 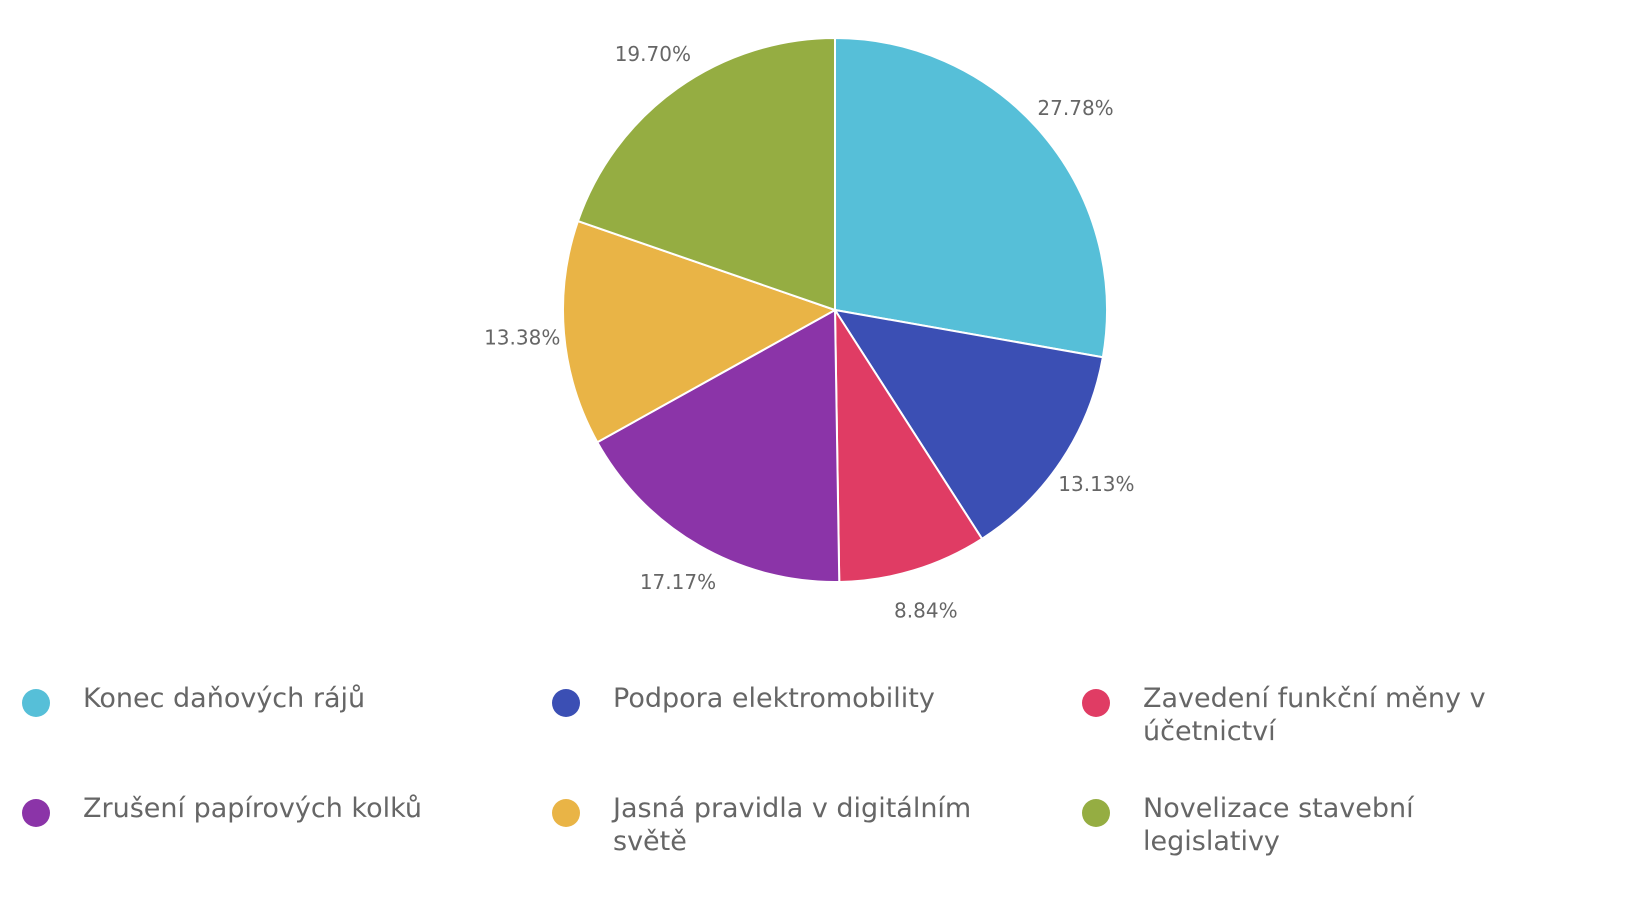 I want to click on slice-value-label-6: 19.70%, so click(x=653, y=54).